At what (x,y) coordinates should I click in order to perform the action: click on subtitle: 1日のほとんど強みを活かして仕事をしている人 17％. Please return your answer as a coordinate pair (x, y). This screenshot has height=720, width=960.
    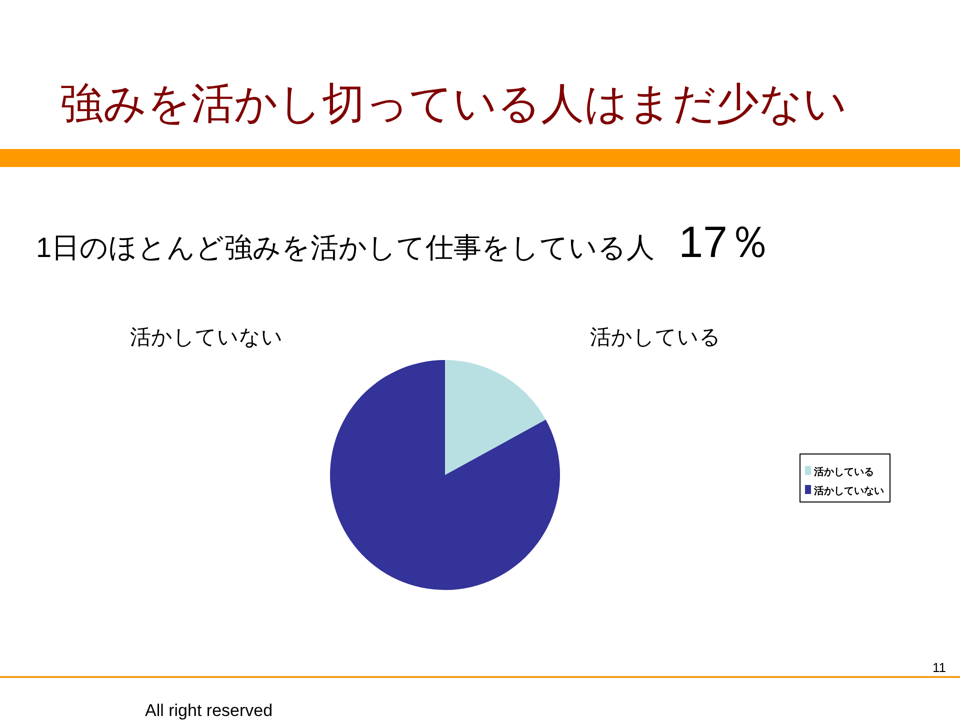
    Looking at the image, I should click on (404, 242).